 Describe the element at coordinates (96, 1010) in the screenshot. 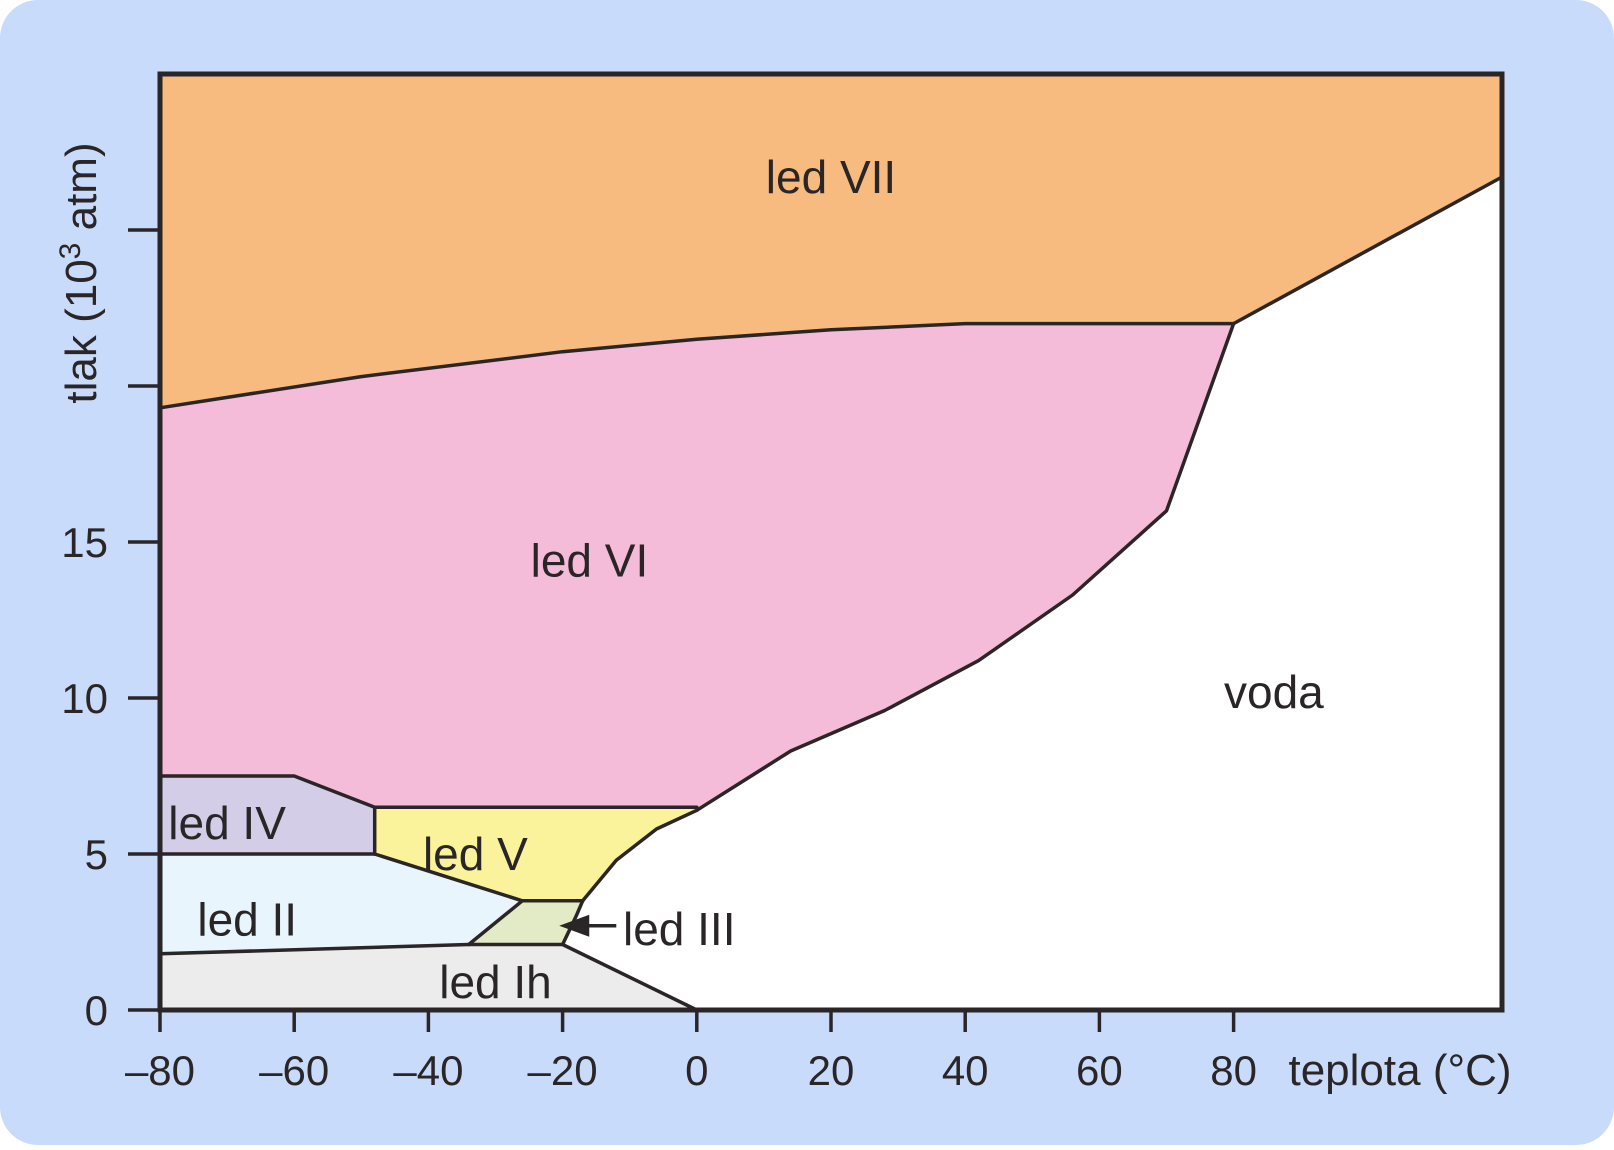

I see `y-tick-label: 0` at that location.